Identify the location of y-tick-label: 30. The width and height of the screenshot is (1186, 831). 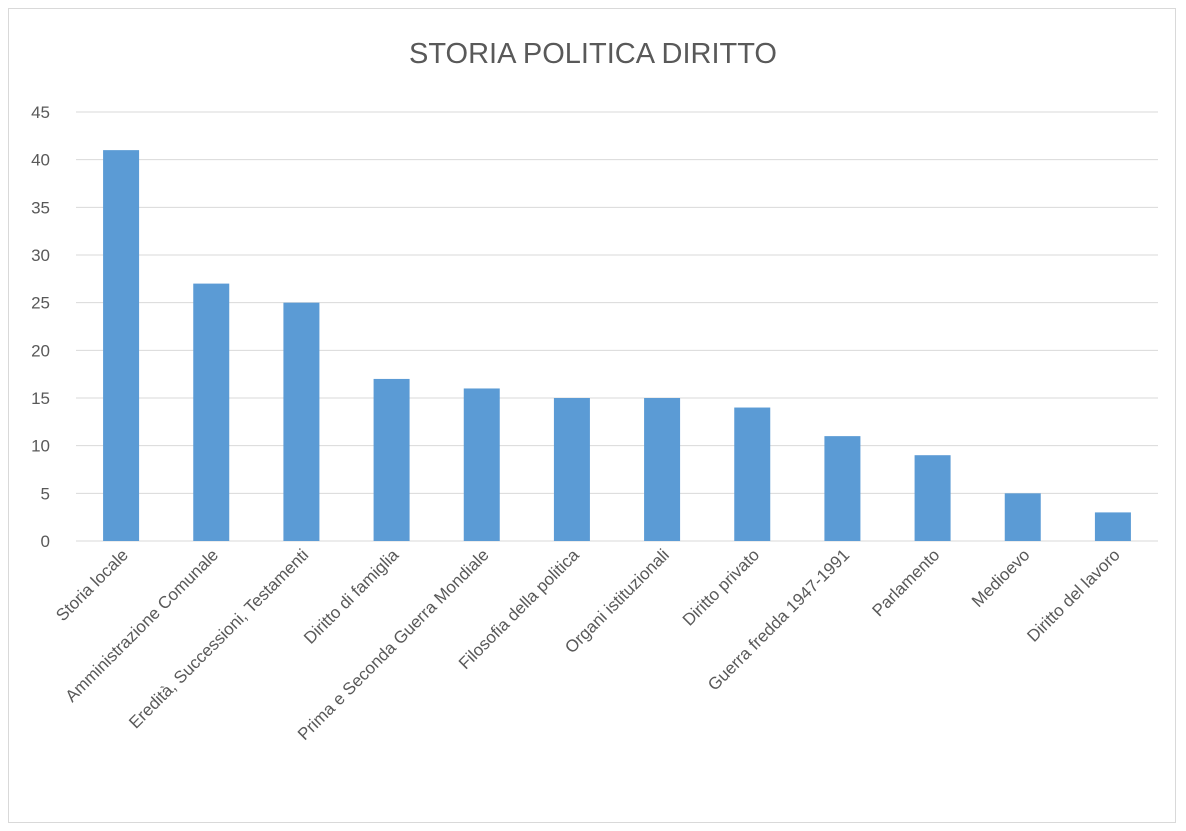
(40, 255).